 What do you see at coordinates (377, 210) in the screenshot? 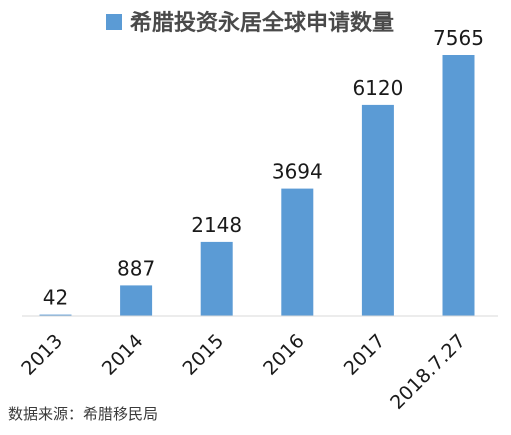
I see `bar-2017` at bounding box center [377, 210].